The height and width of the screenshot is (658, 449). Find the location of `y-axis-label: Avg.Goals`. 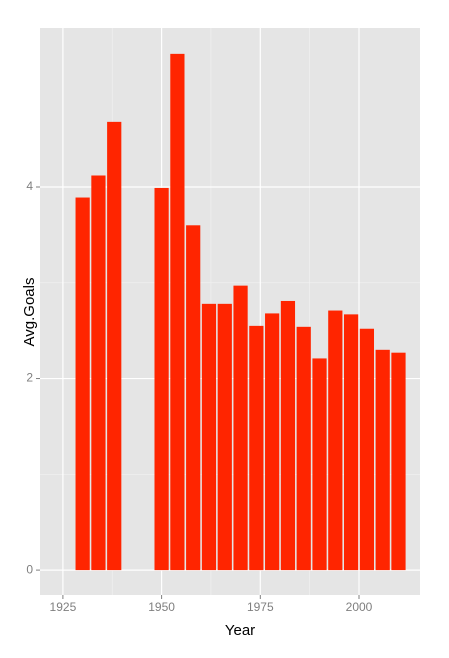

y-axis-label: Avg.Goals is located at coordinates (29, 312).